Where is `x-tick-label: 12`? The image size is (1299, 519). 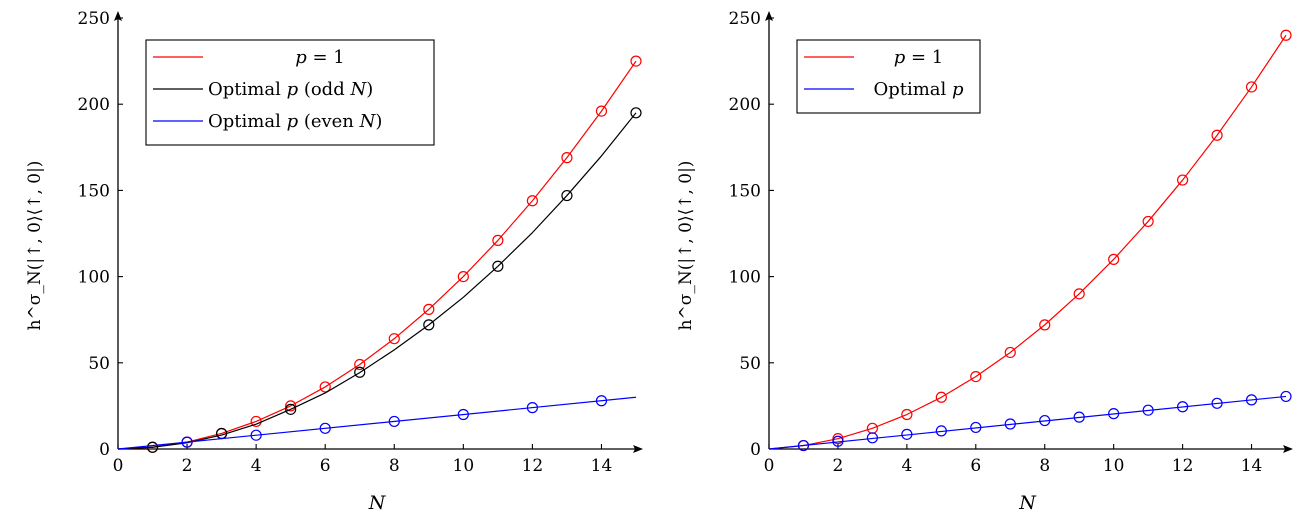
x-tick-label: 12 is located at coordinates (1183, 466).